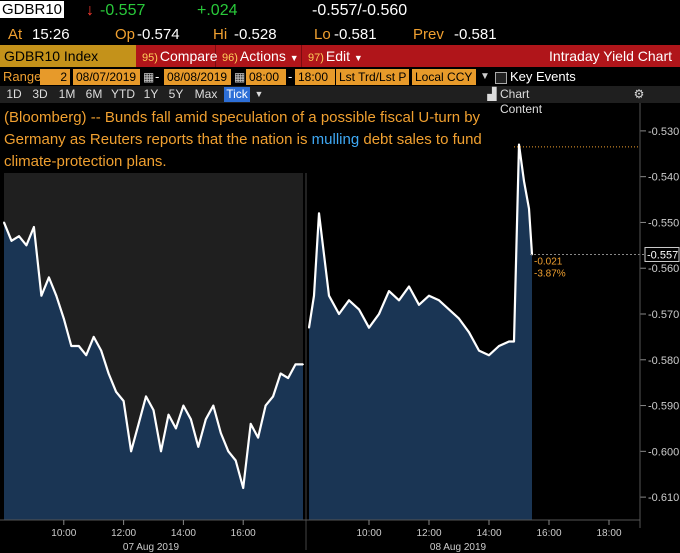  Describe the element at coordinates (40, 94) in the screenshot. I see `period-3d: 3D` at that location.